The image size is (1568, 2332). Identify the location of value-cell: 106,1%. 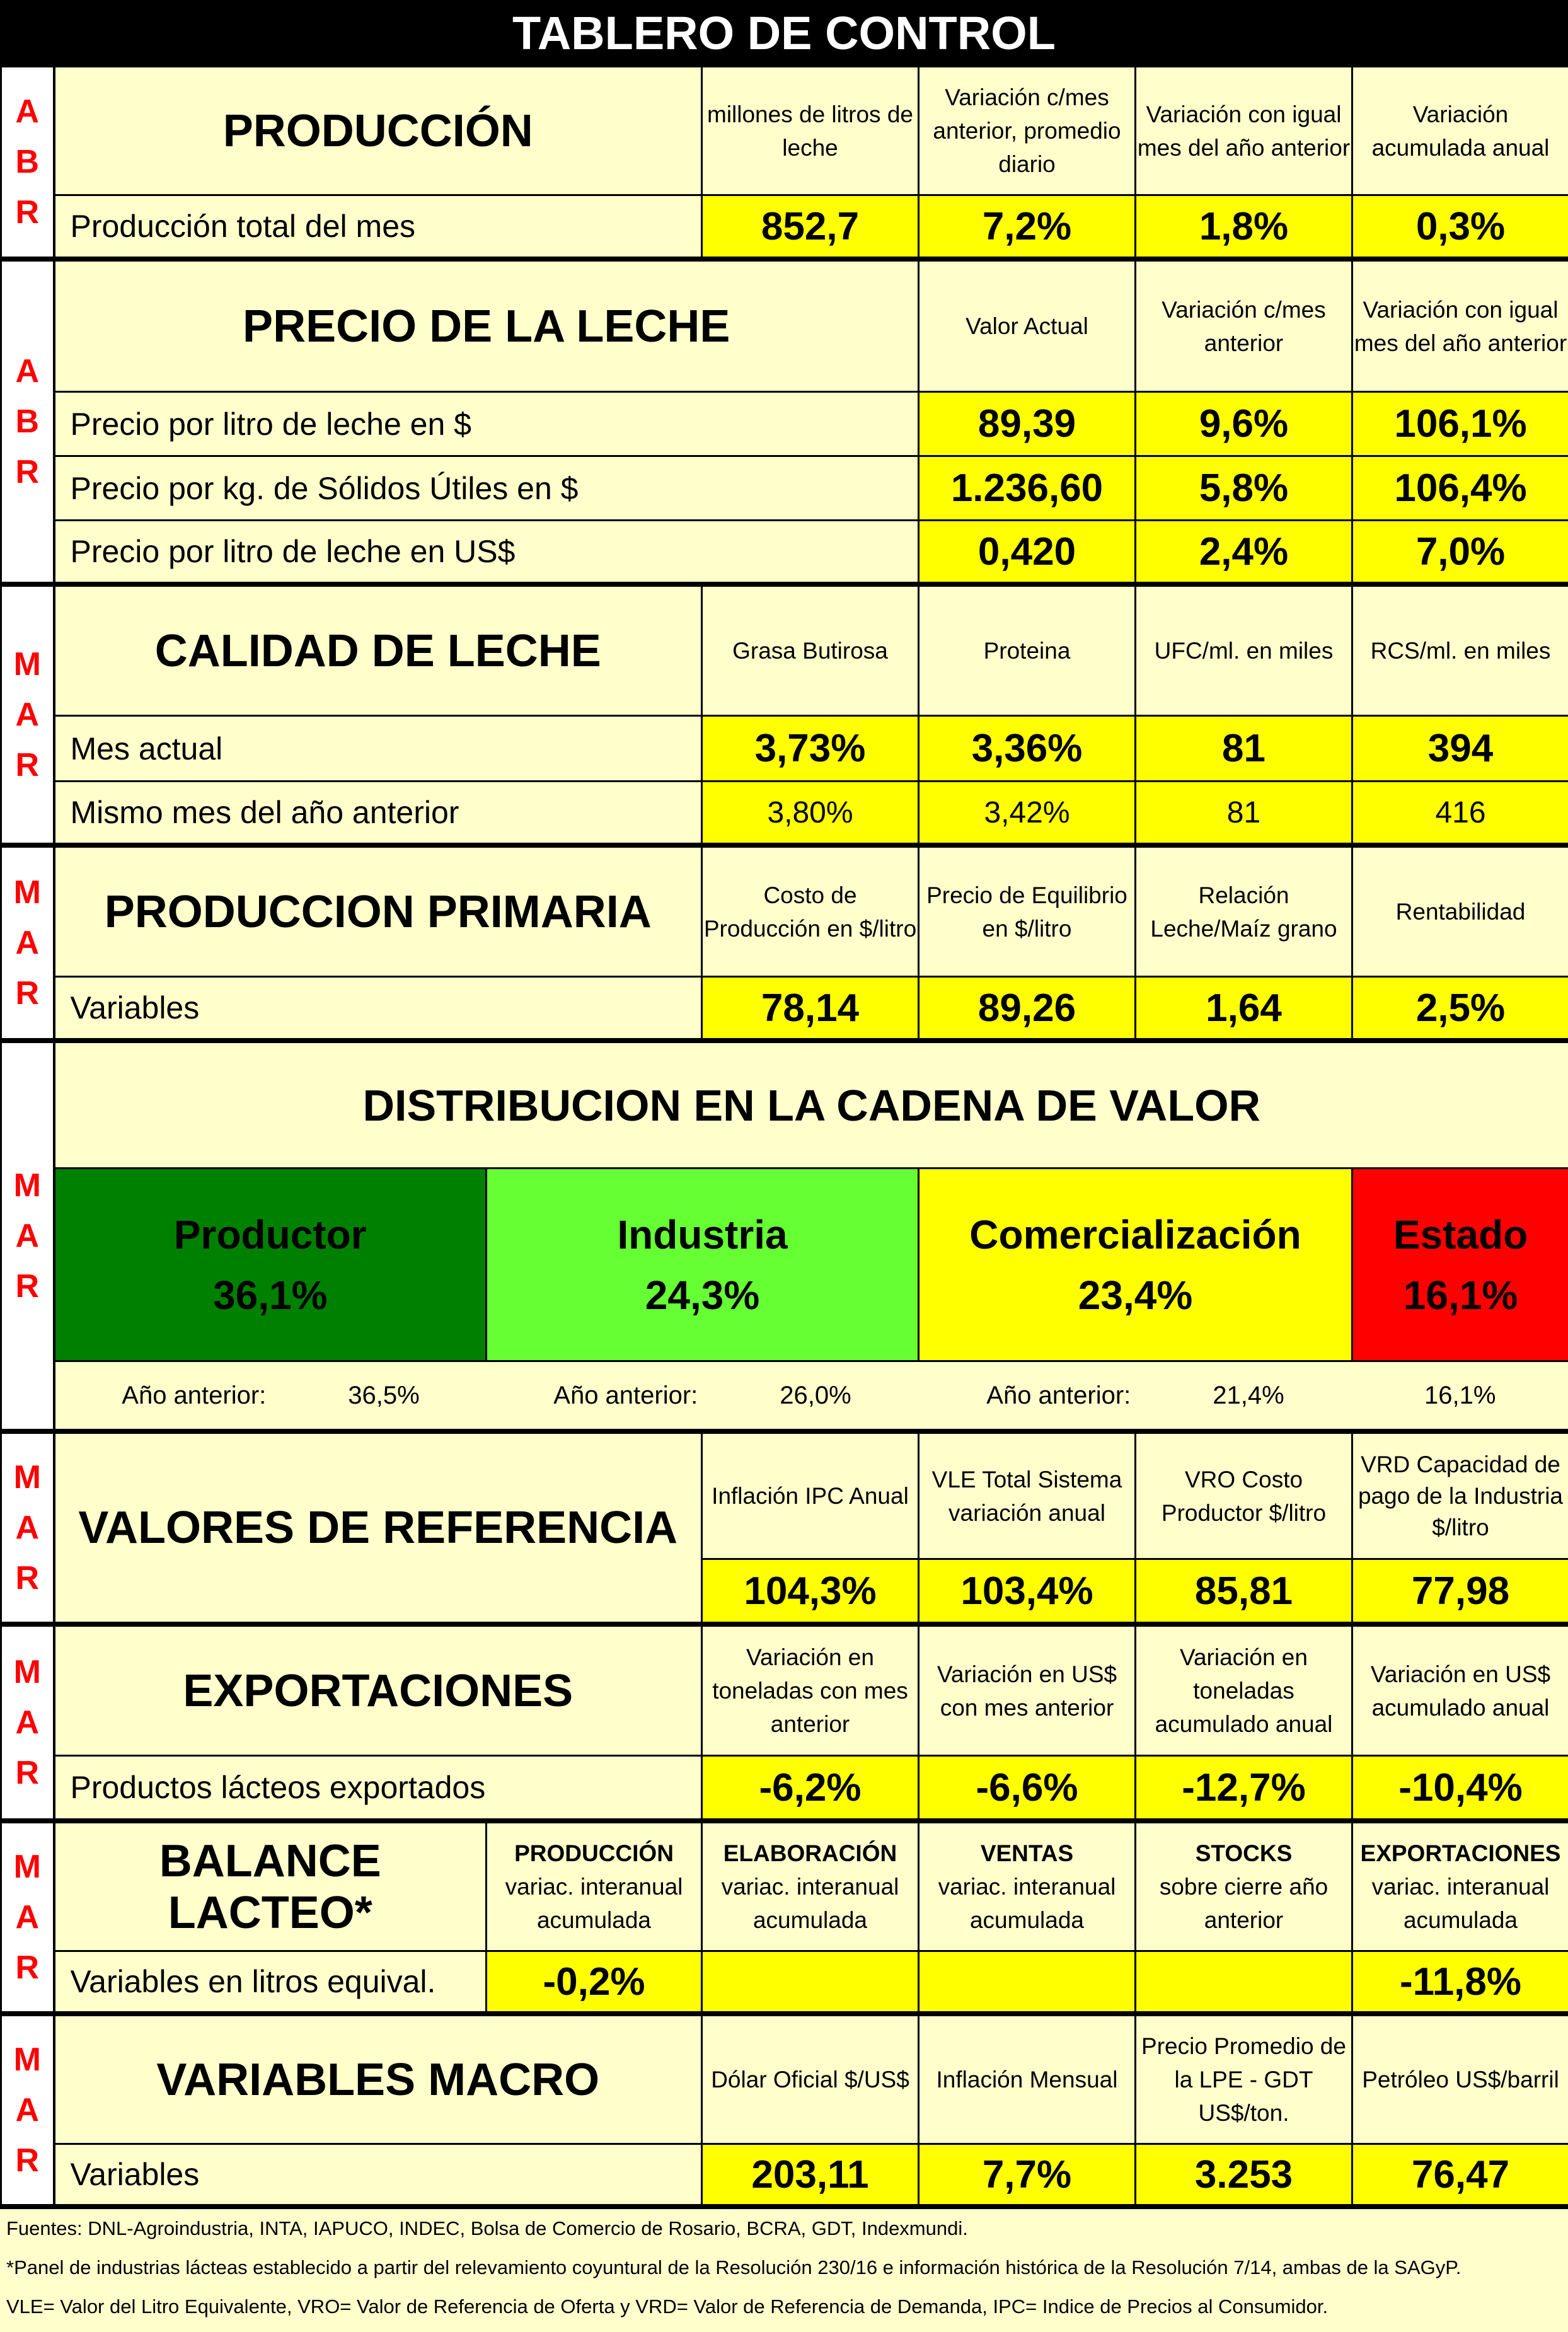
(1459, 424).